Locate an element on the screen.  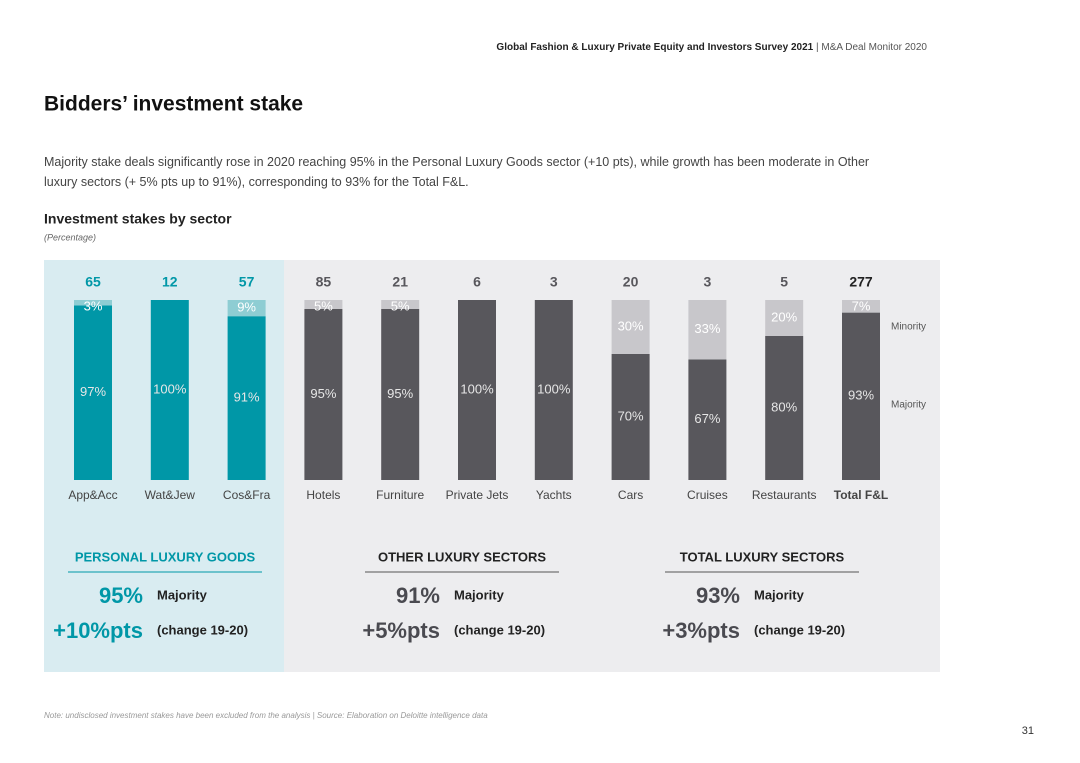
count-label: 21 is located at coordinates (400, 282).